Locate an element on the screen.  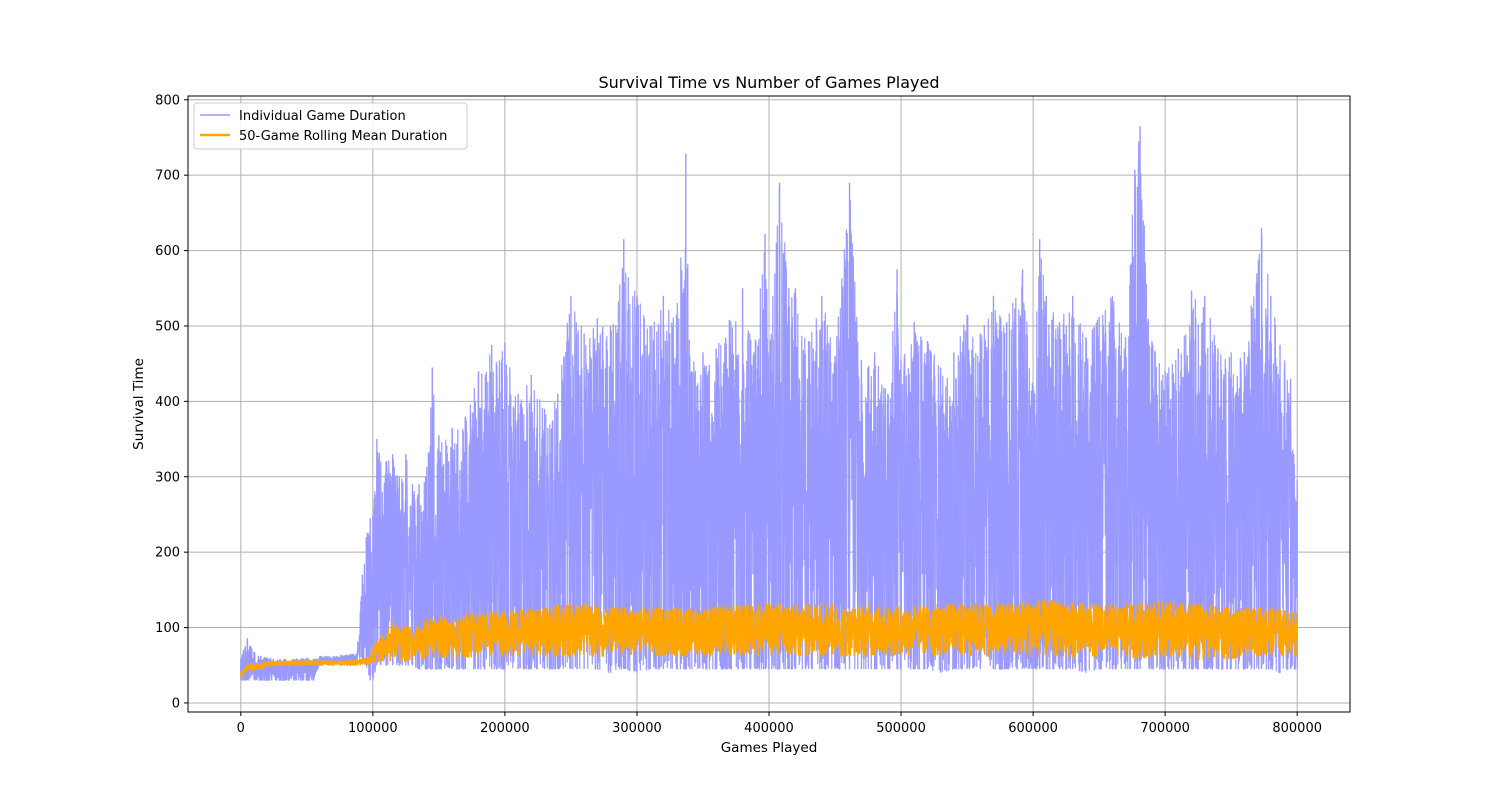
x-tick-label: 800000 is located at coordinates (1297, 728).